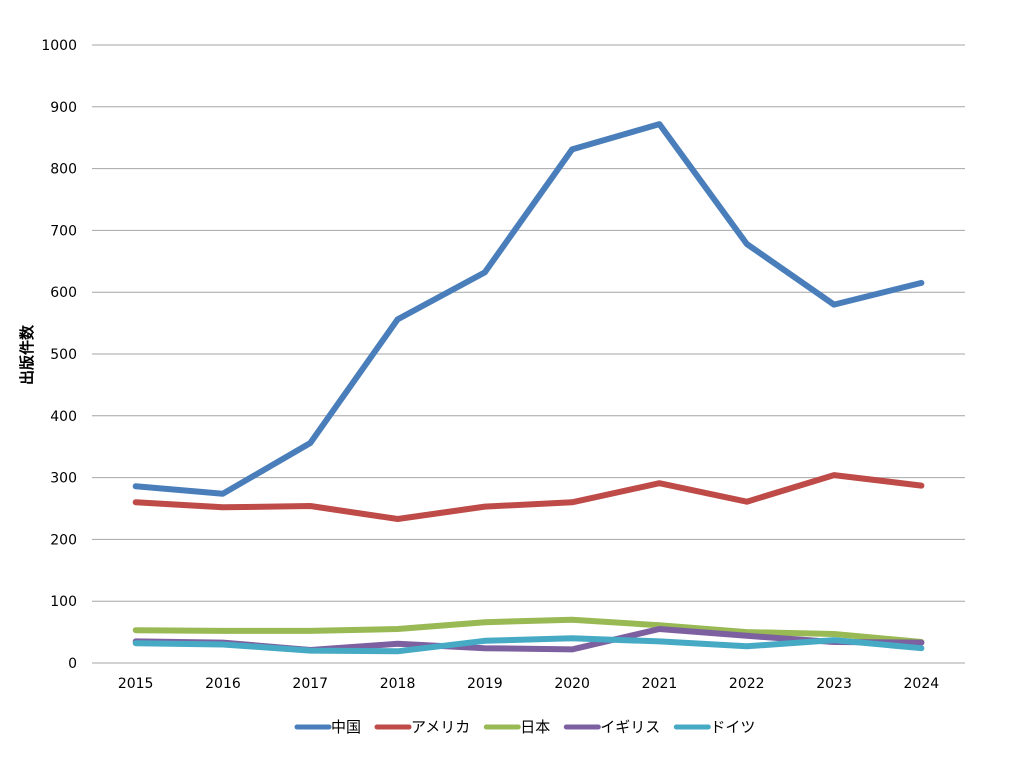  I want to click on legend-item: アメリカ, so click(422, 727).